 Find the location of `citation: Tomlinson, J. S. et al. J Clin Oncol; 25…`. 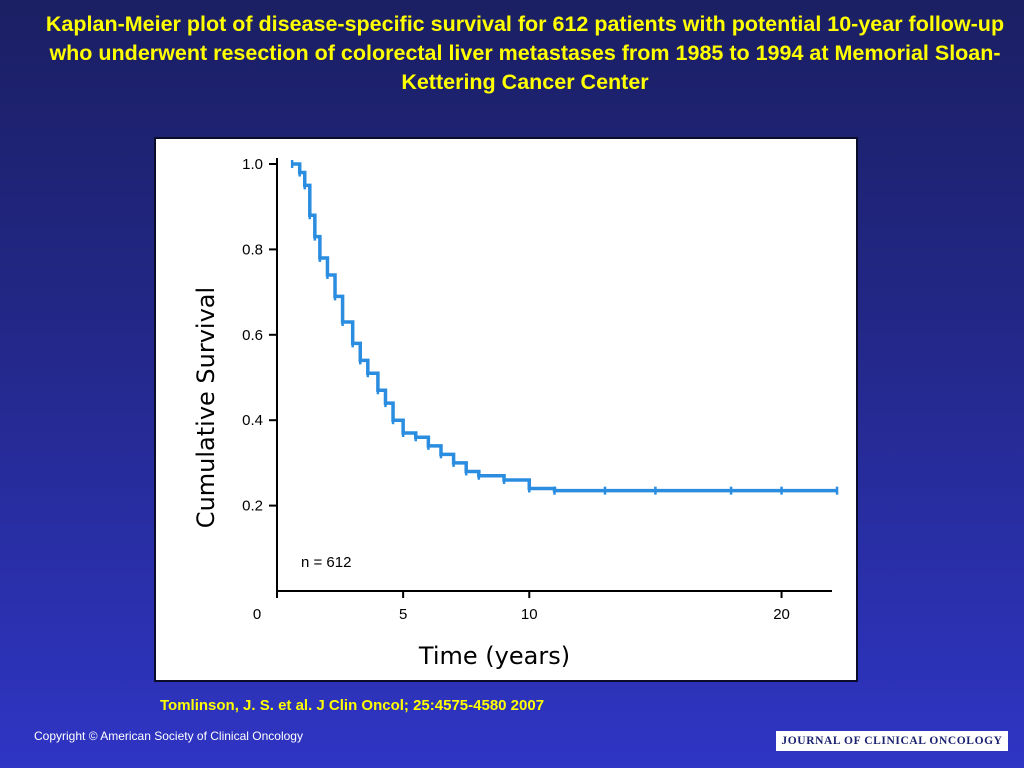

citation: Tomlinson, J. S. et al. J Clin Oncol; 25… is located at coordinates (352, 705).